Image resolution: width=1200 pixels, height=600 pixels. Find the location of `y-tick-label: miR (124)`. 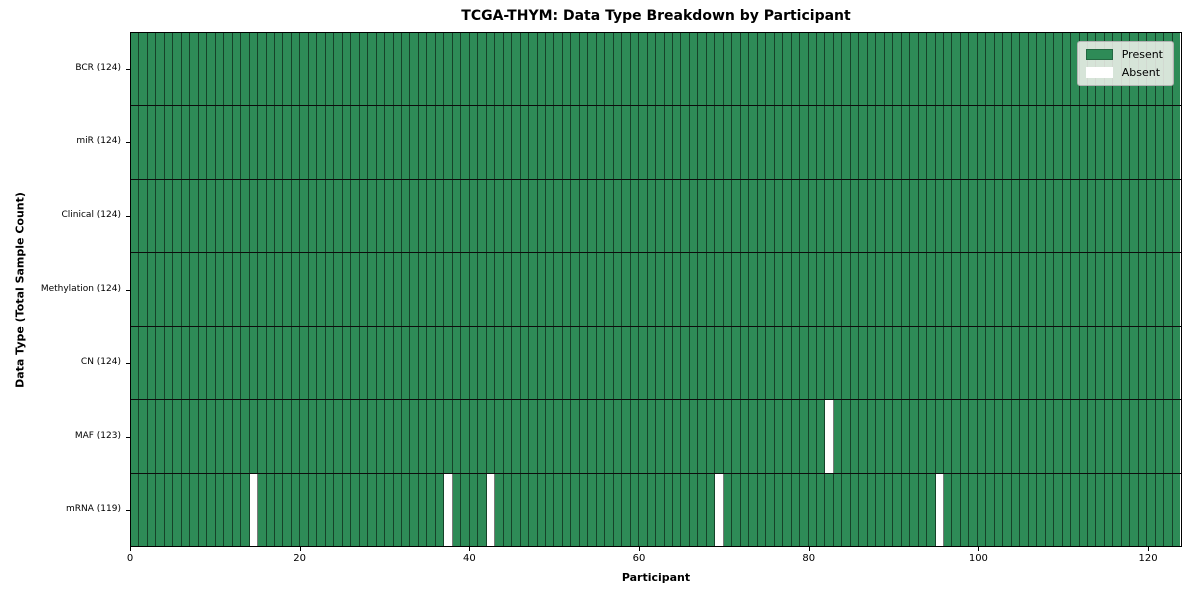

y-tick-label: miR (124) is located at coordinates (98, 141).